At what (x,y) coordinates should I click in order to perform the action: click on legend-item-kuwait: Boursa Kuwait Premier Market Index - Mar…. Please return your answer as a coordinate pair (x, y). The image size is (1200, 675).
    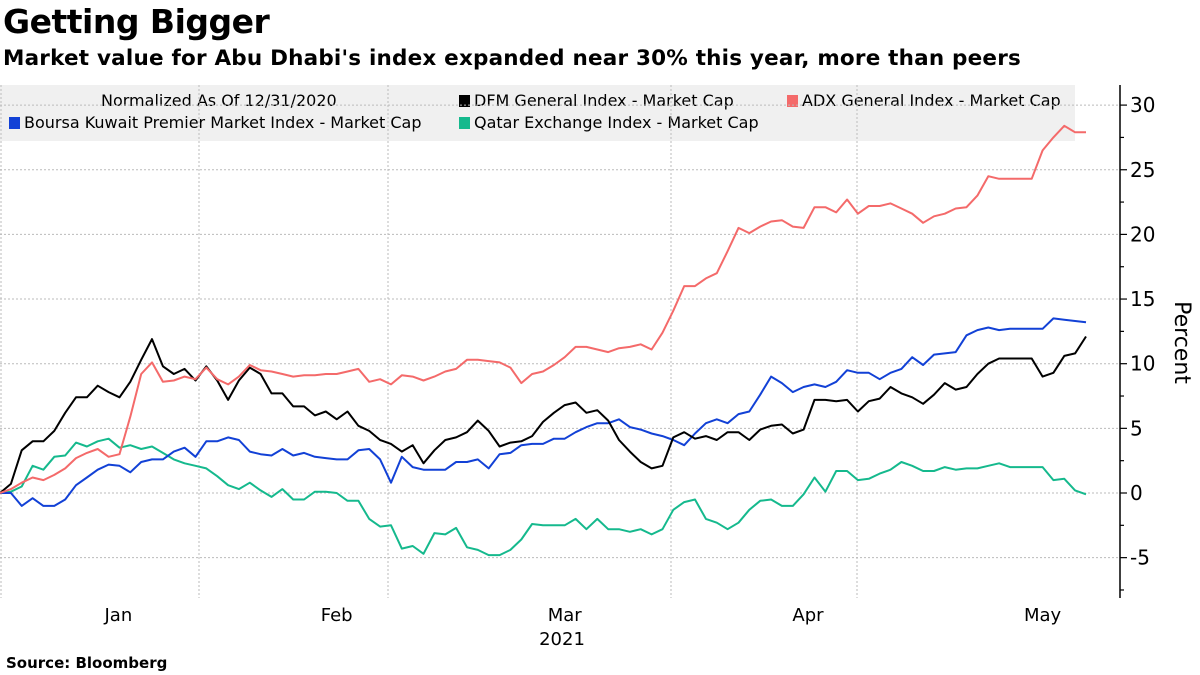
    Looking at the image, I should click on (215, 122).